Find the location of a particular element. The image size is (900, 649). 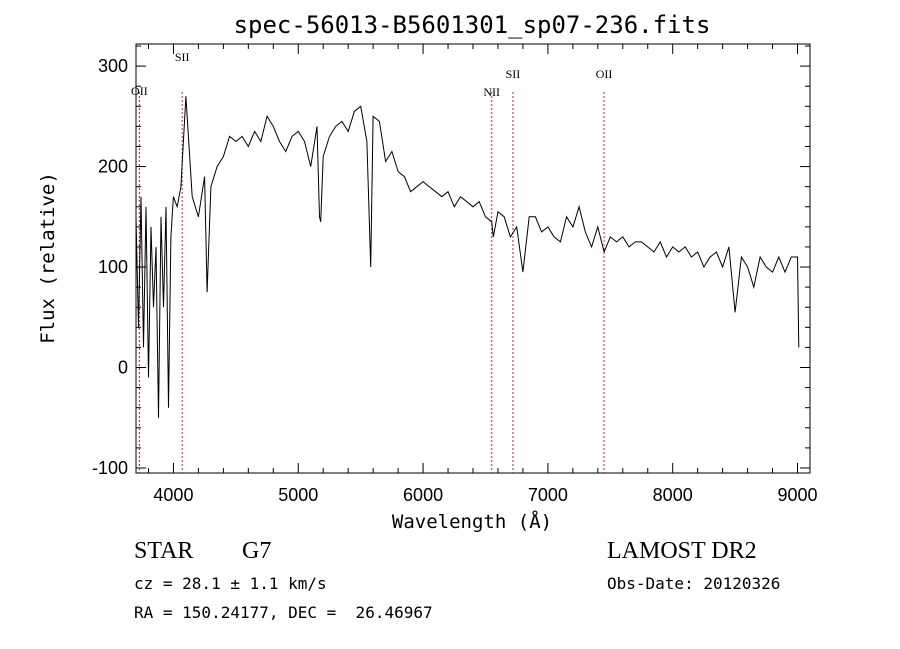

y-tick-label: 100 is located at coordinates (113, 267).